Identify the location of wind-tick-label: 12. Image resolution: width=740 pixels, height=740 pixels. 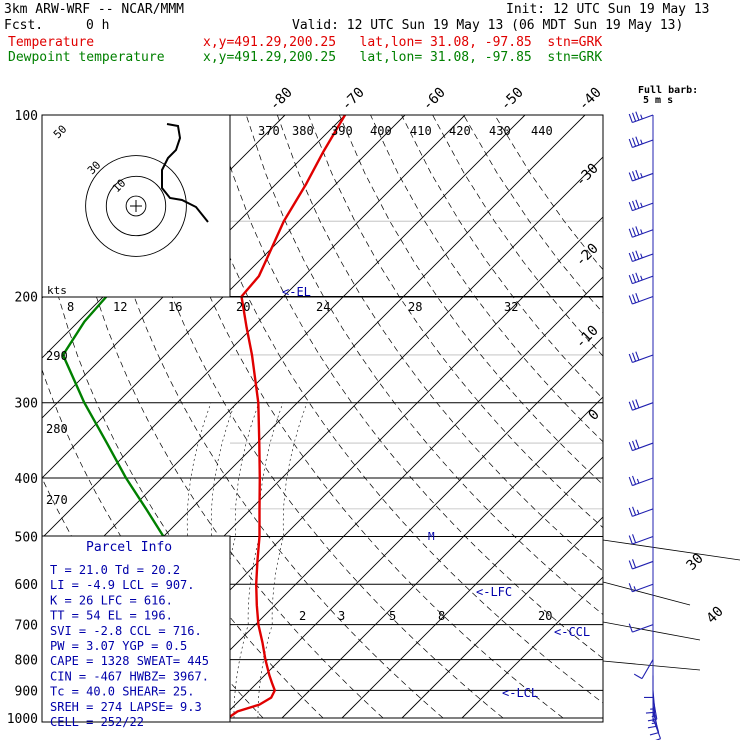
(120, 307).